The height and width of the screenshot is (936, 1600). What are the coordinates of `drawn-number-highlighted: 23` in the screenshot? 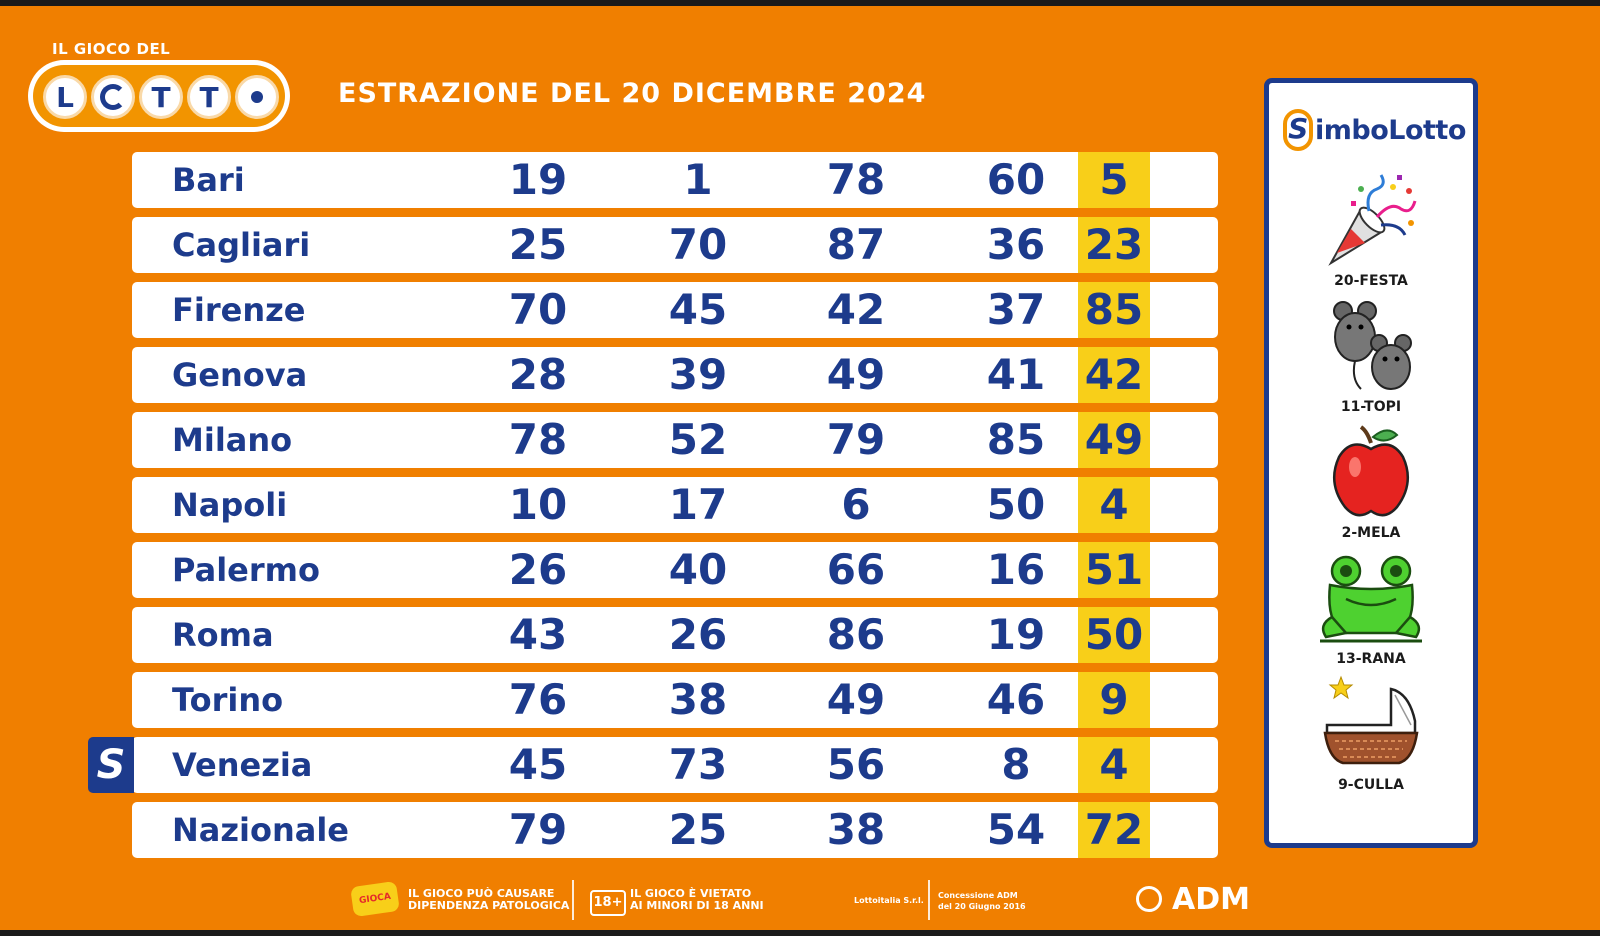 It's located at (1114, 244).